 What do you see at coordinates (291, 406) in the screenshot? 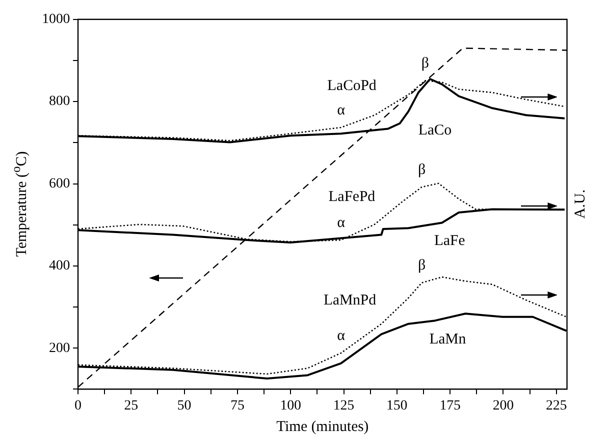
I see `x-tick-label: 100` at bounding box center [291, 406].